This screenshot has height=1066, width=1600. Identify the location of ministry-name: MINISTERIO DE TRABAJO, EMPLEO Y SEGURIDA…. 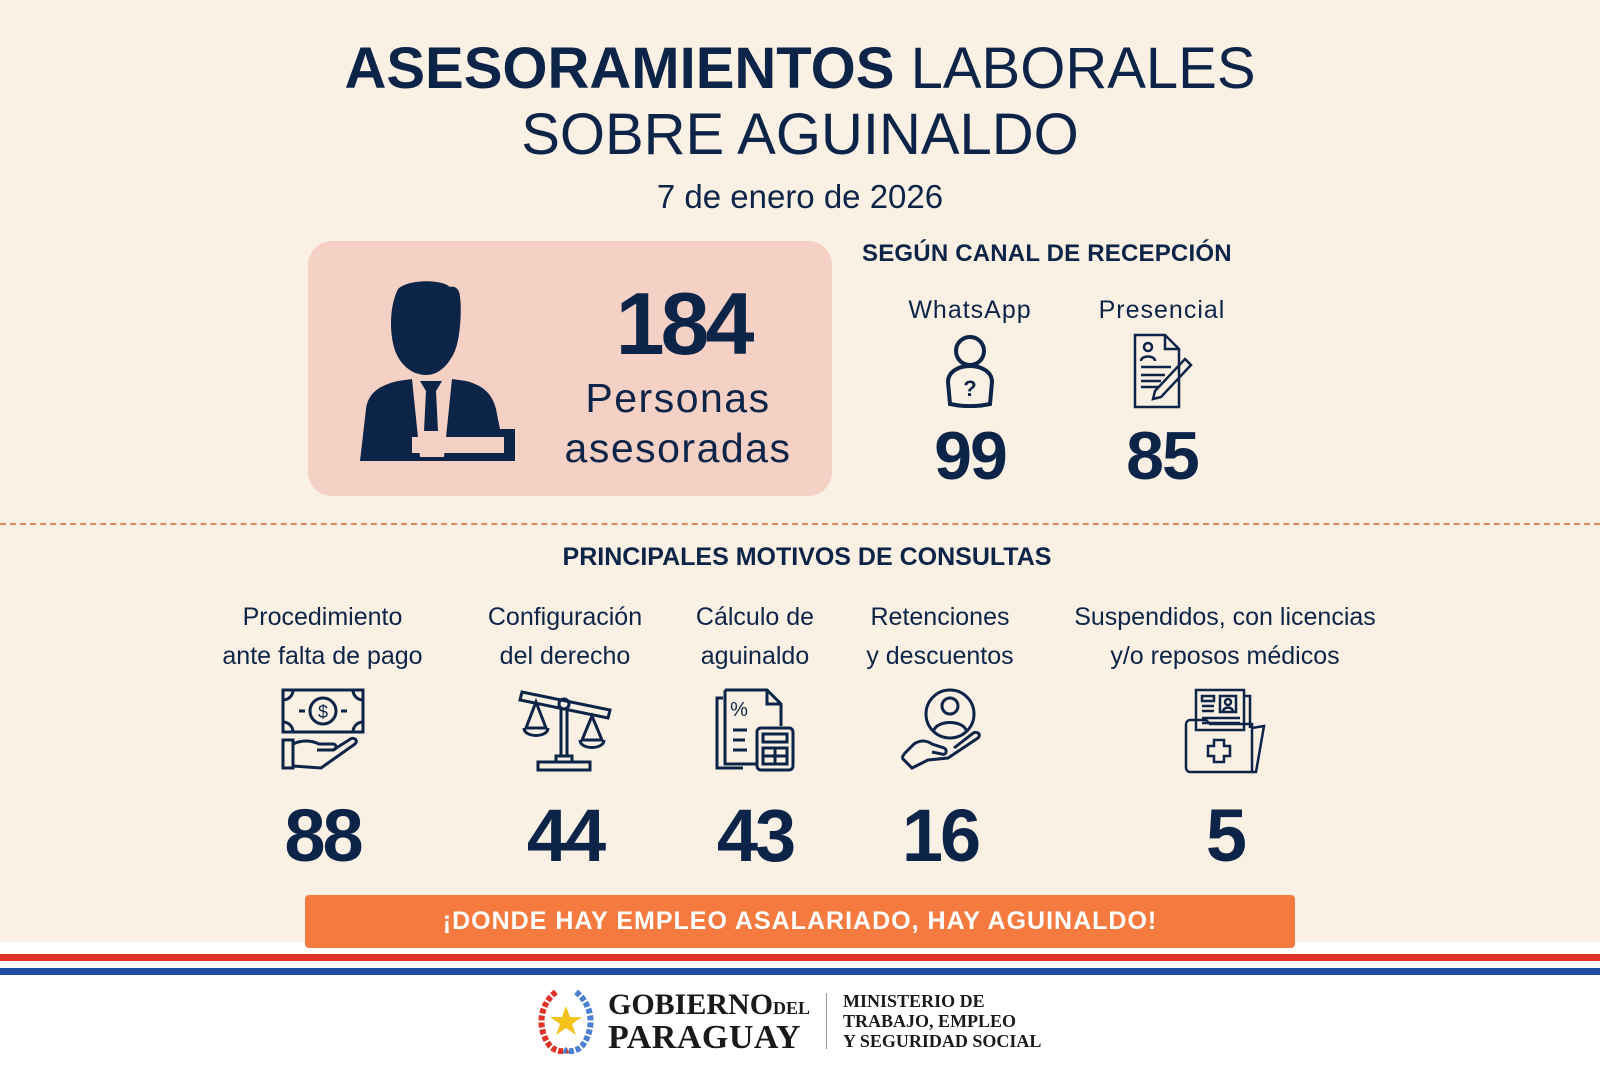
(942, 1021).